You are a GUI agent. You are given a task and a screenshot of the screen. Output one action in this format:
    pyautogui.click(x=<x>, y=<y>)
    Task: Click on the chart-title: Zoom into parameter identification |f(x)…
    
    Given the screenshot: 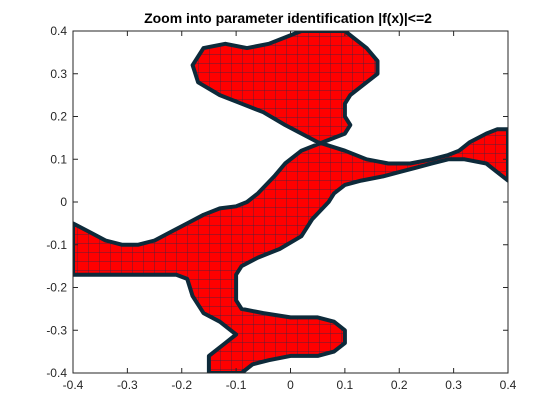 What is the action you would take?
    pyautogui.click(x=288, y=18)
    